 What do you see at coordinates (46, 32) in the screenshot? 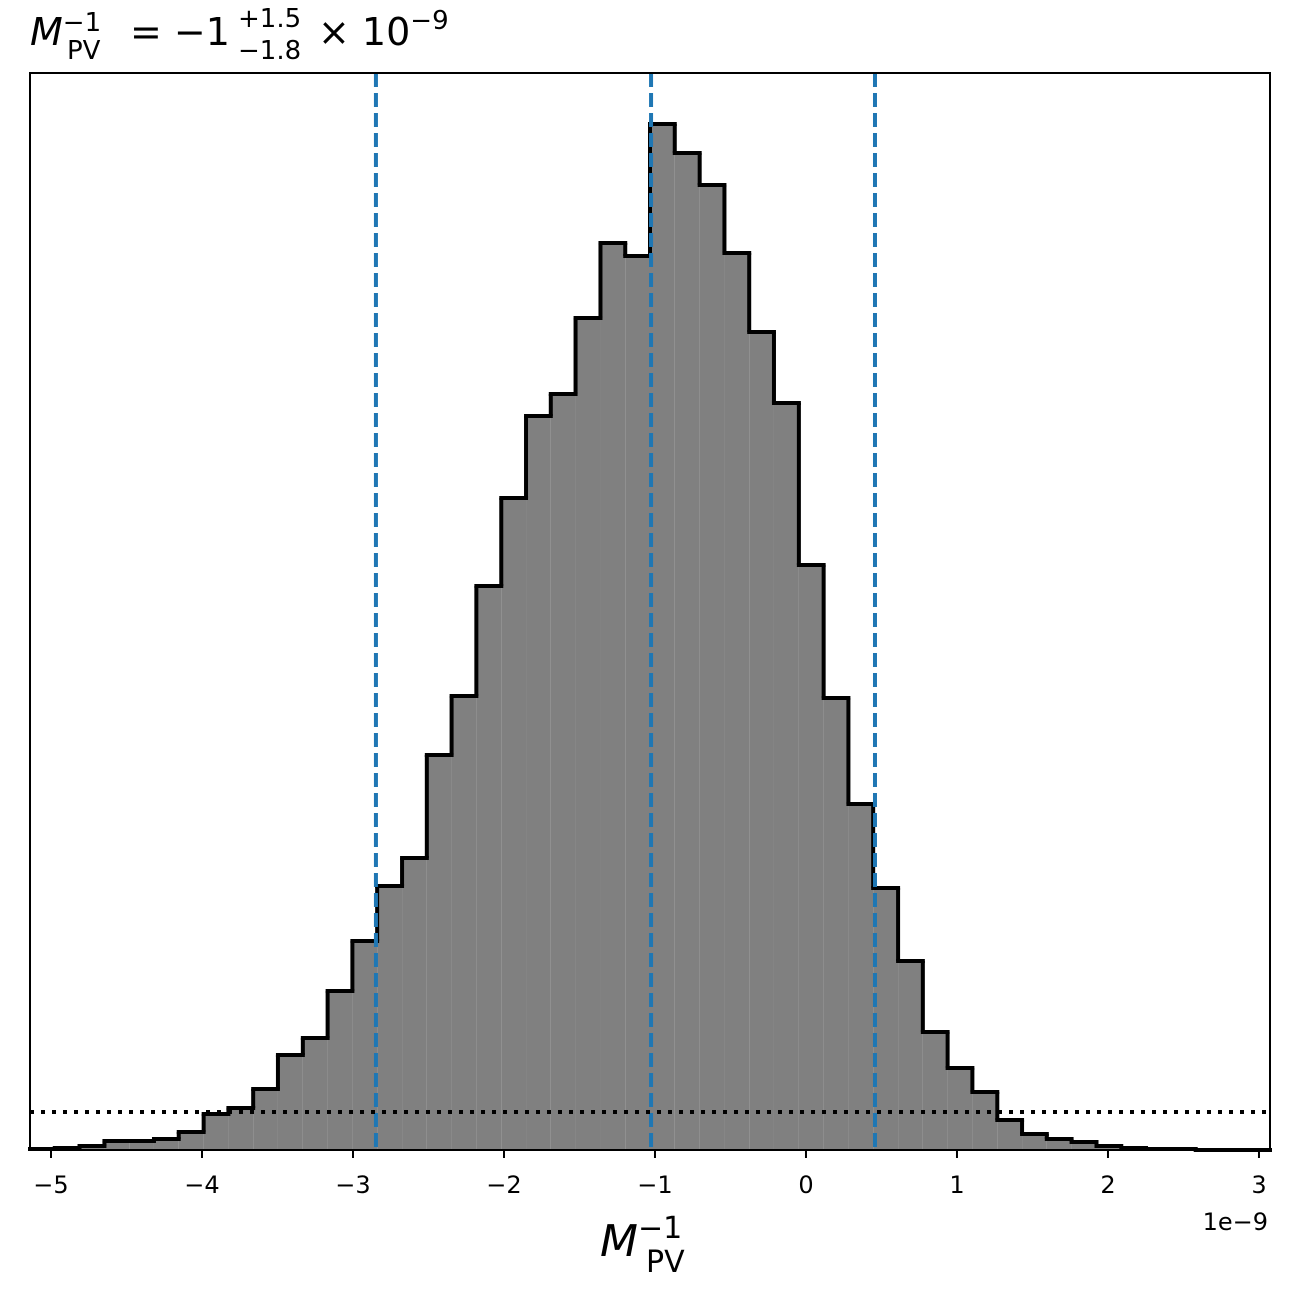
I see `title-symbol: M` at bounding box center [46, 32].